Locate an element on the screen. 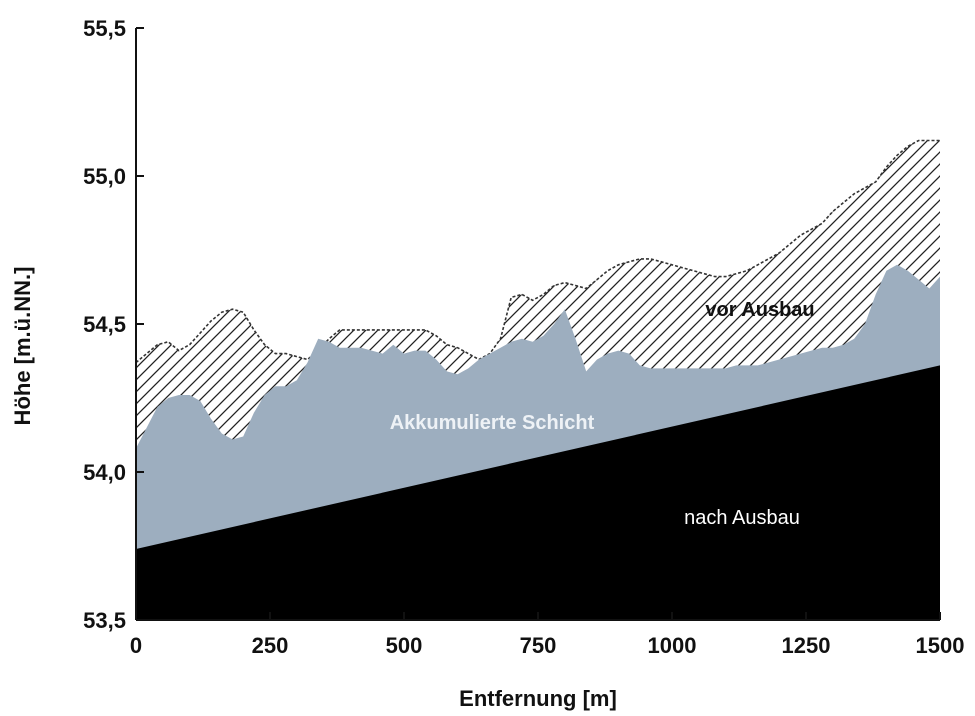  x-tick-label: 0 is located at coordinates (136, 645).